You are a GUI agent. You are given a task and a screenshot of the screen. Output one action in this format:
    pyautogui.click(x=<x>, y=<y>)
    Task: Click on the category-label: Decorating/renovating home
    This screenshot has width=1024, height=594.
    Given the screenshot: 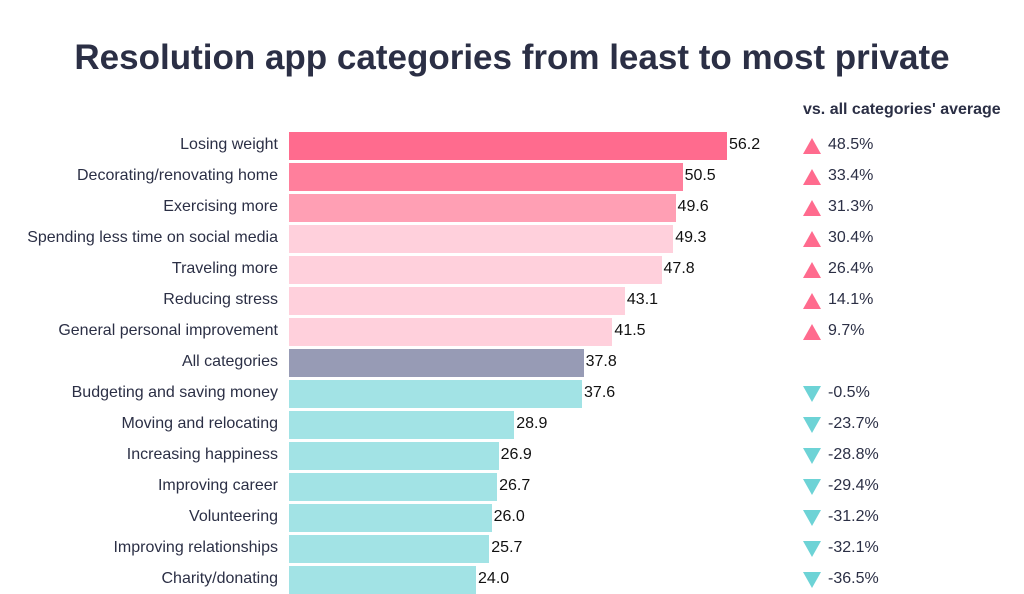 What is the action you would take?
    pyautogui.click(x=177, y=175)
    